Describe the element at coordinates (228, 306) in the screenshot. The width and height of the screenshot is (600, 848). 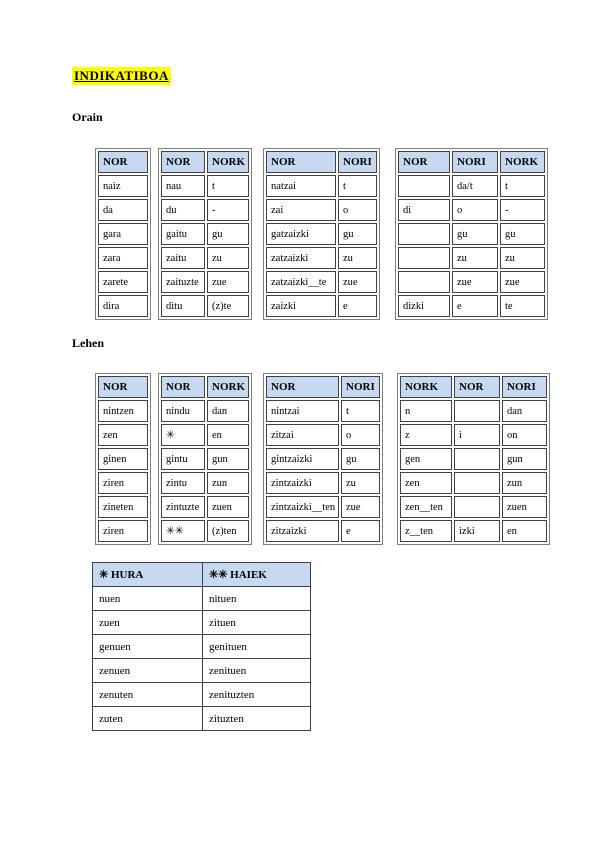
I see `table-cell: (z)te` at that location.